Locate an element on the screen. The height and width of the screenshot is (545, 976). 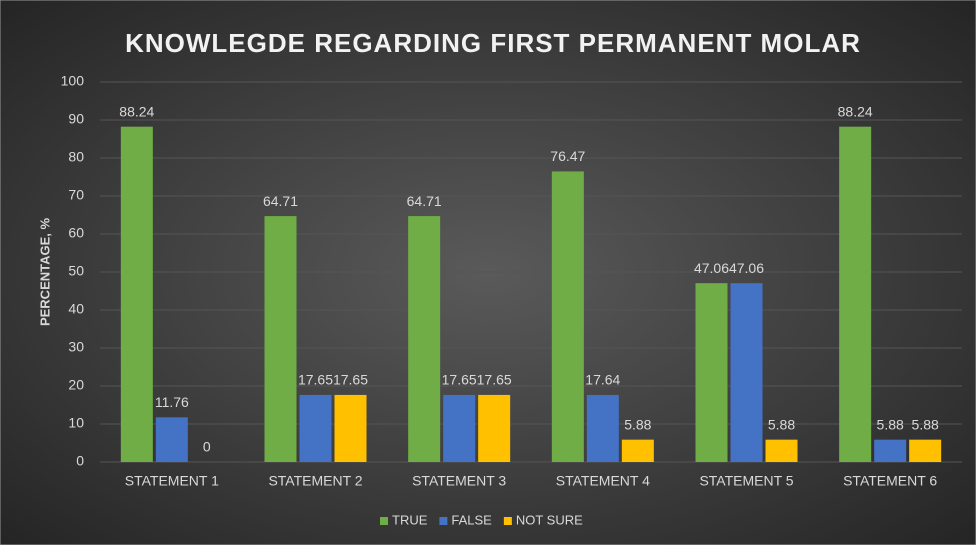
y-axis-label: PERCENTAGE, % is located at coordinates (44, 272).